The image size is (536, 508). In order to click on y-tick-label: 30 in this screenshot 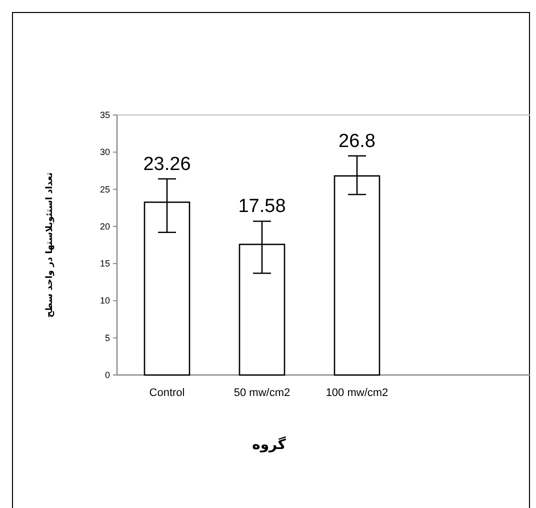, I will do `click(105, 152)`.